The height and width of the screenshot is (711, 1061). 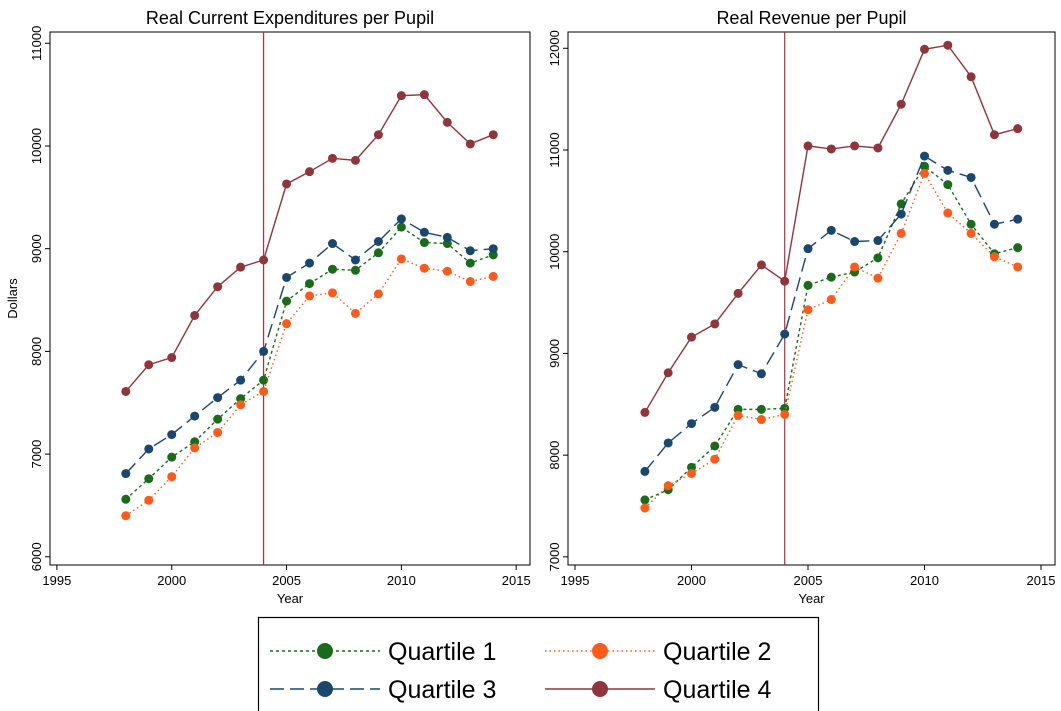 What do you see at coordinates (538, 663) in the screenshot?
I see `legend-box` at bounding box center [538, 663].